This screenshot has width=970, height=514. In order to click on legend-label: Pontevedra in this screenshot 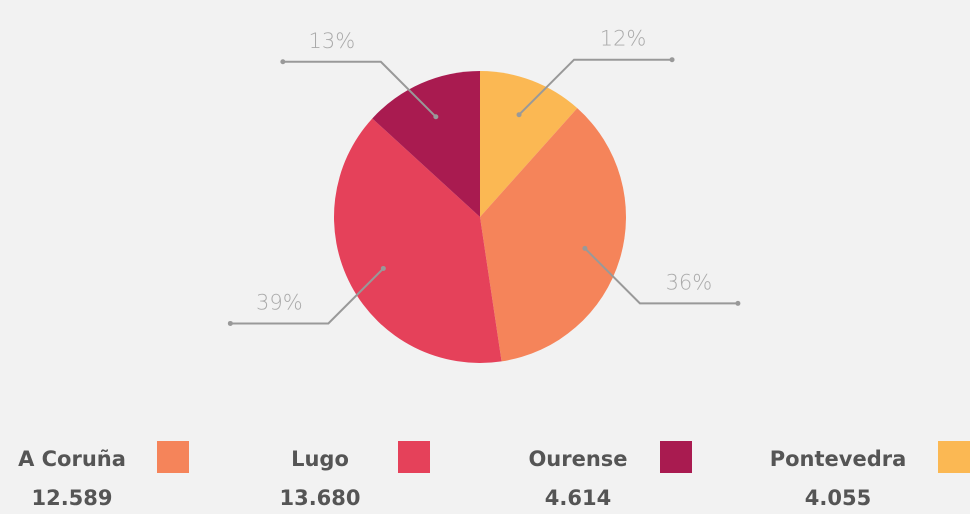, I will do `click(838, 459)`.